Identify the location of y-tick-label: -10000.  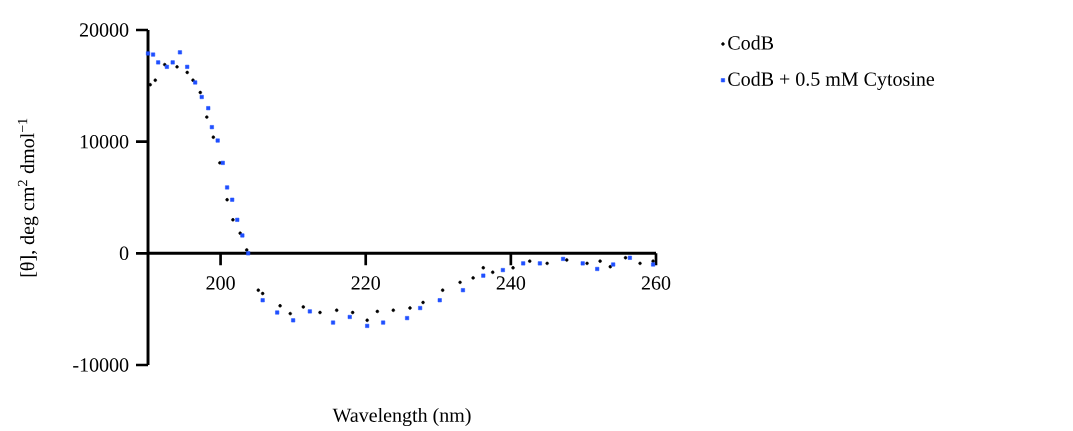
(101, 365).